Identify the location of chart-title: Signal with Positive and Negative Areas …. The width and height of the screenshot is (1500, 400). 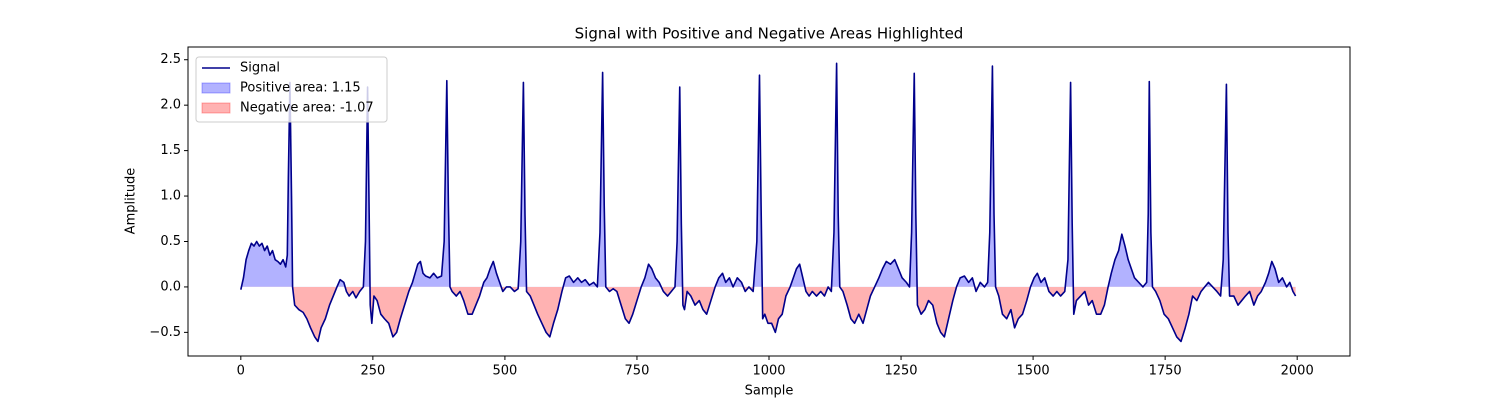
(769, 34).